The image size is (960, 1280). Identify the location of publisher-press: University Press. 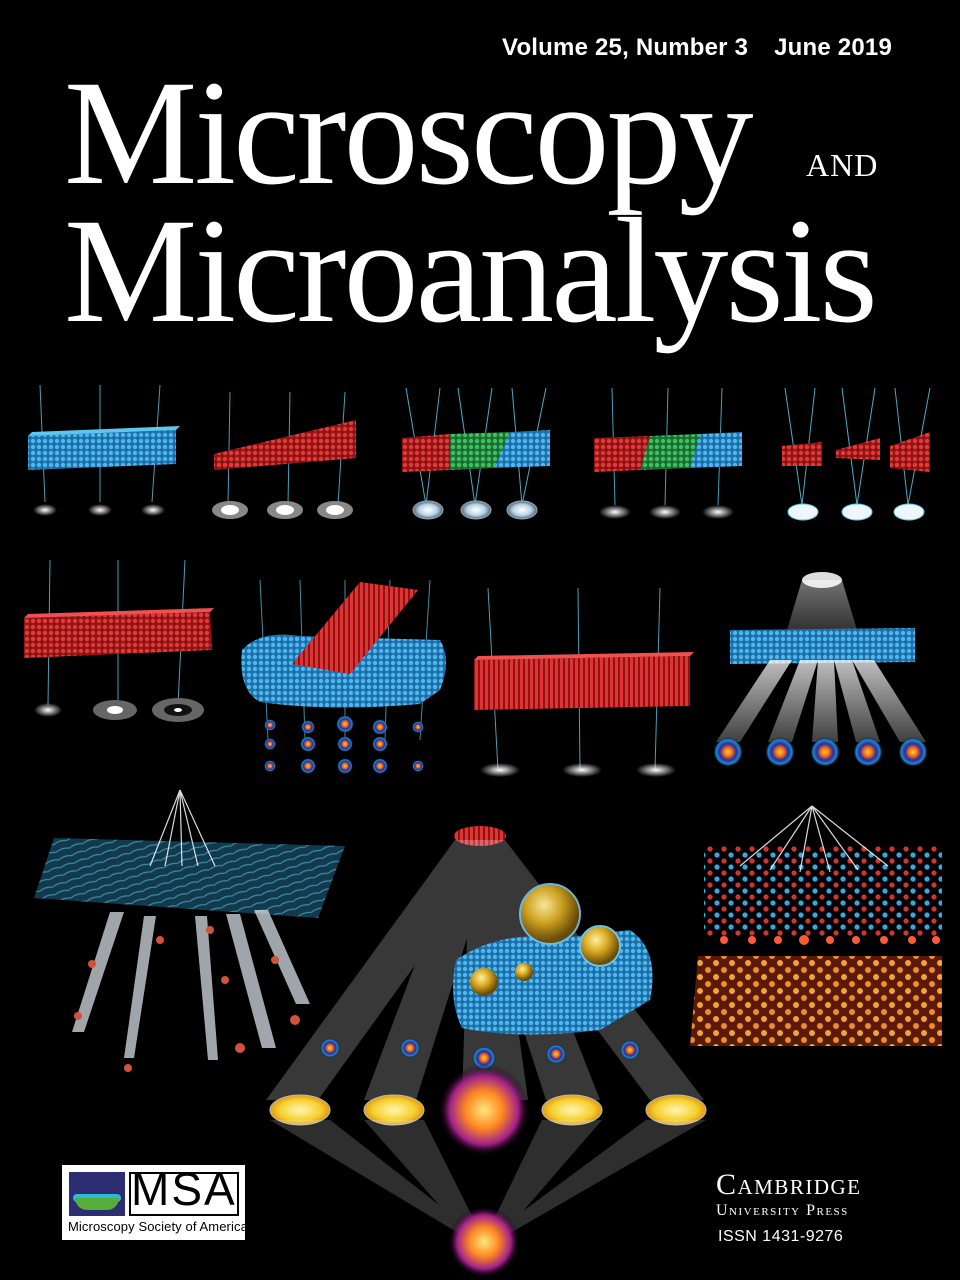
(782, 1210).